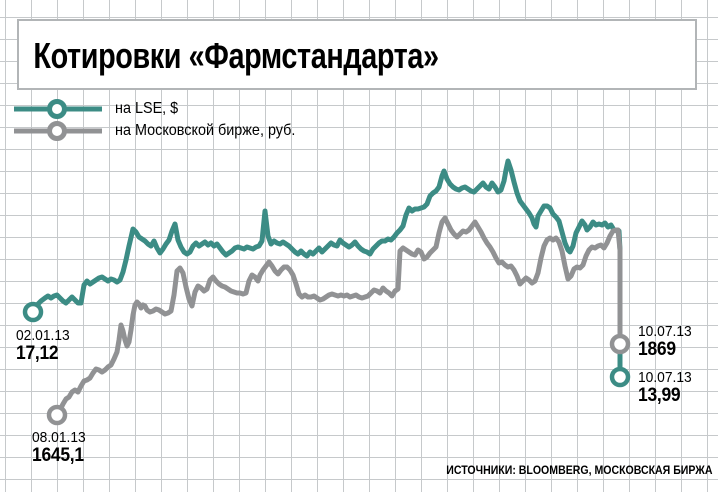 The image size is (718, 492). I want to click on annotation-moex-start: 08.01.13 1645,1, so click(59, 448).